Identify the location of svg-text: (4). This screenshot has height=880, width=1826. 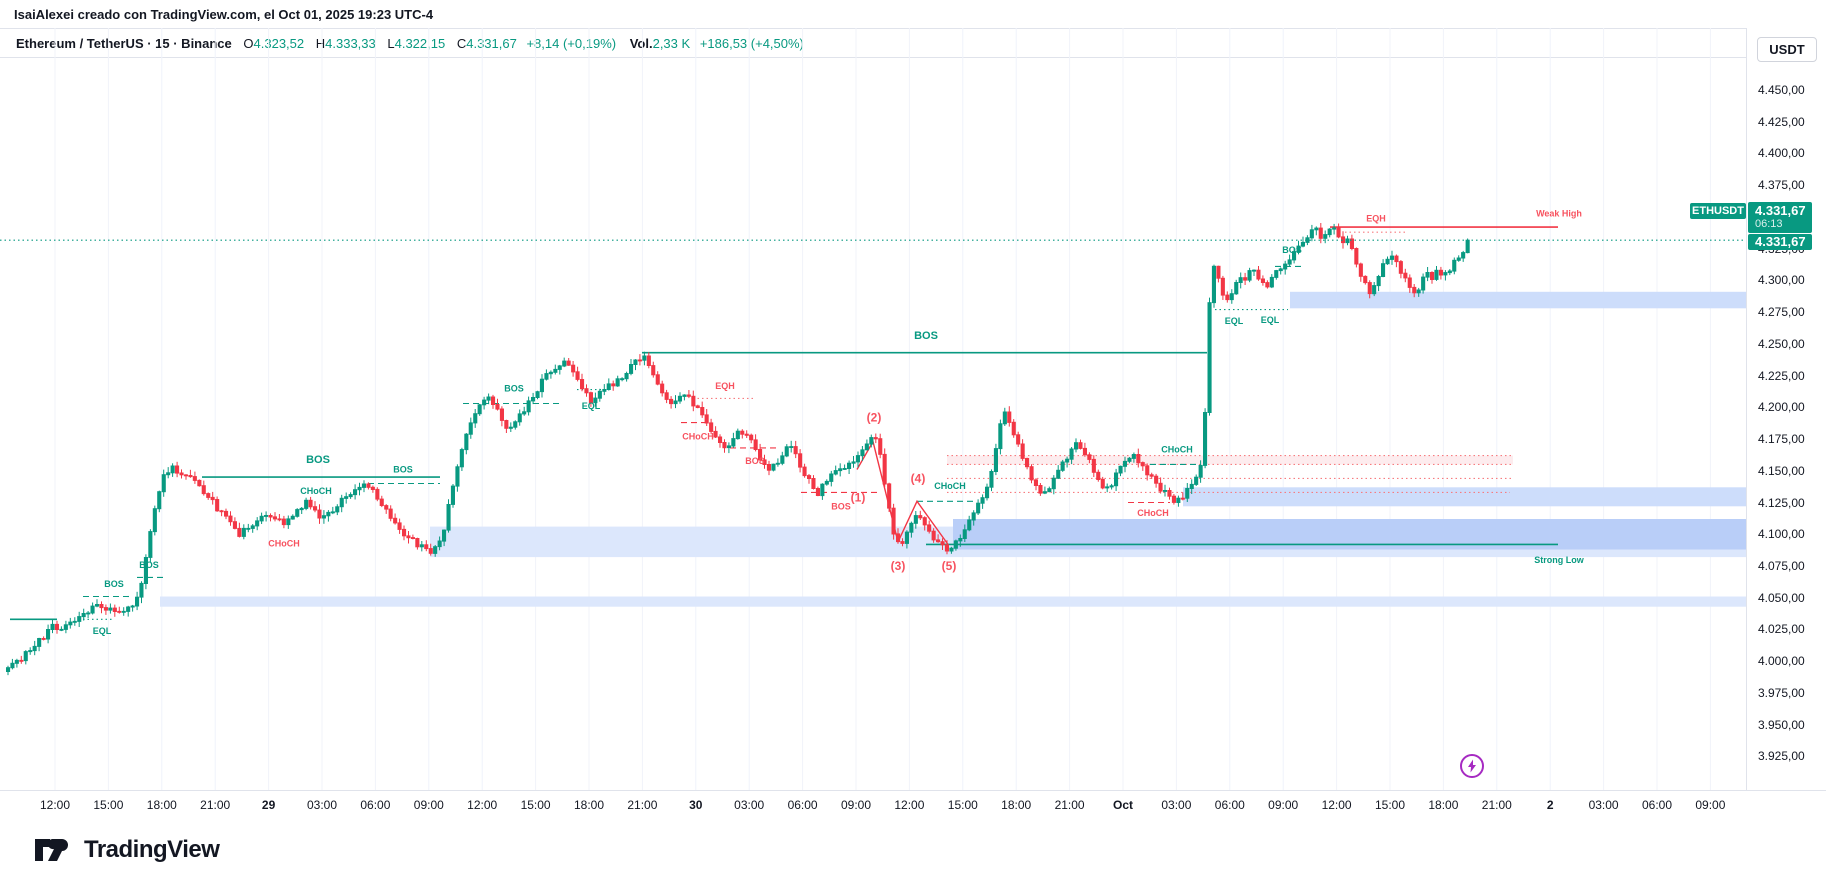
(918, 479).